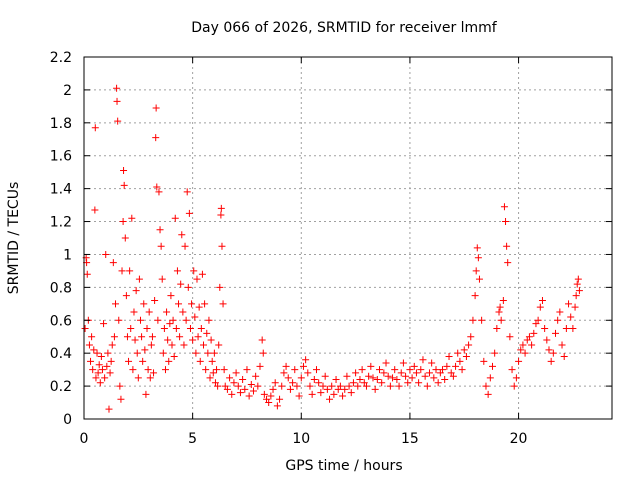 This screenshot has height=480, width=640. I want to click on y-tick-label: 0.6, so click(61, 321).